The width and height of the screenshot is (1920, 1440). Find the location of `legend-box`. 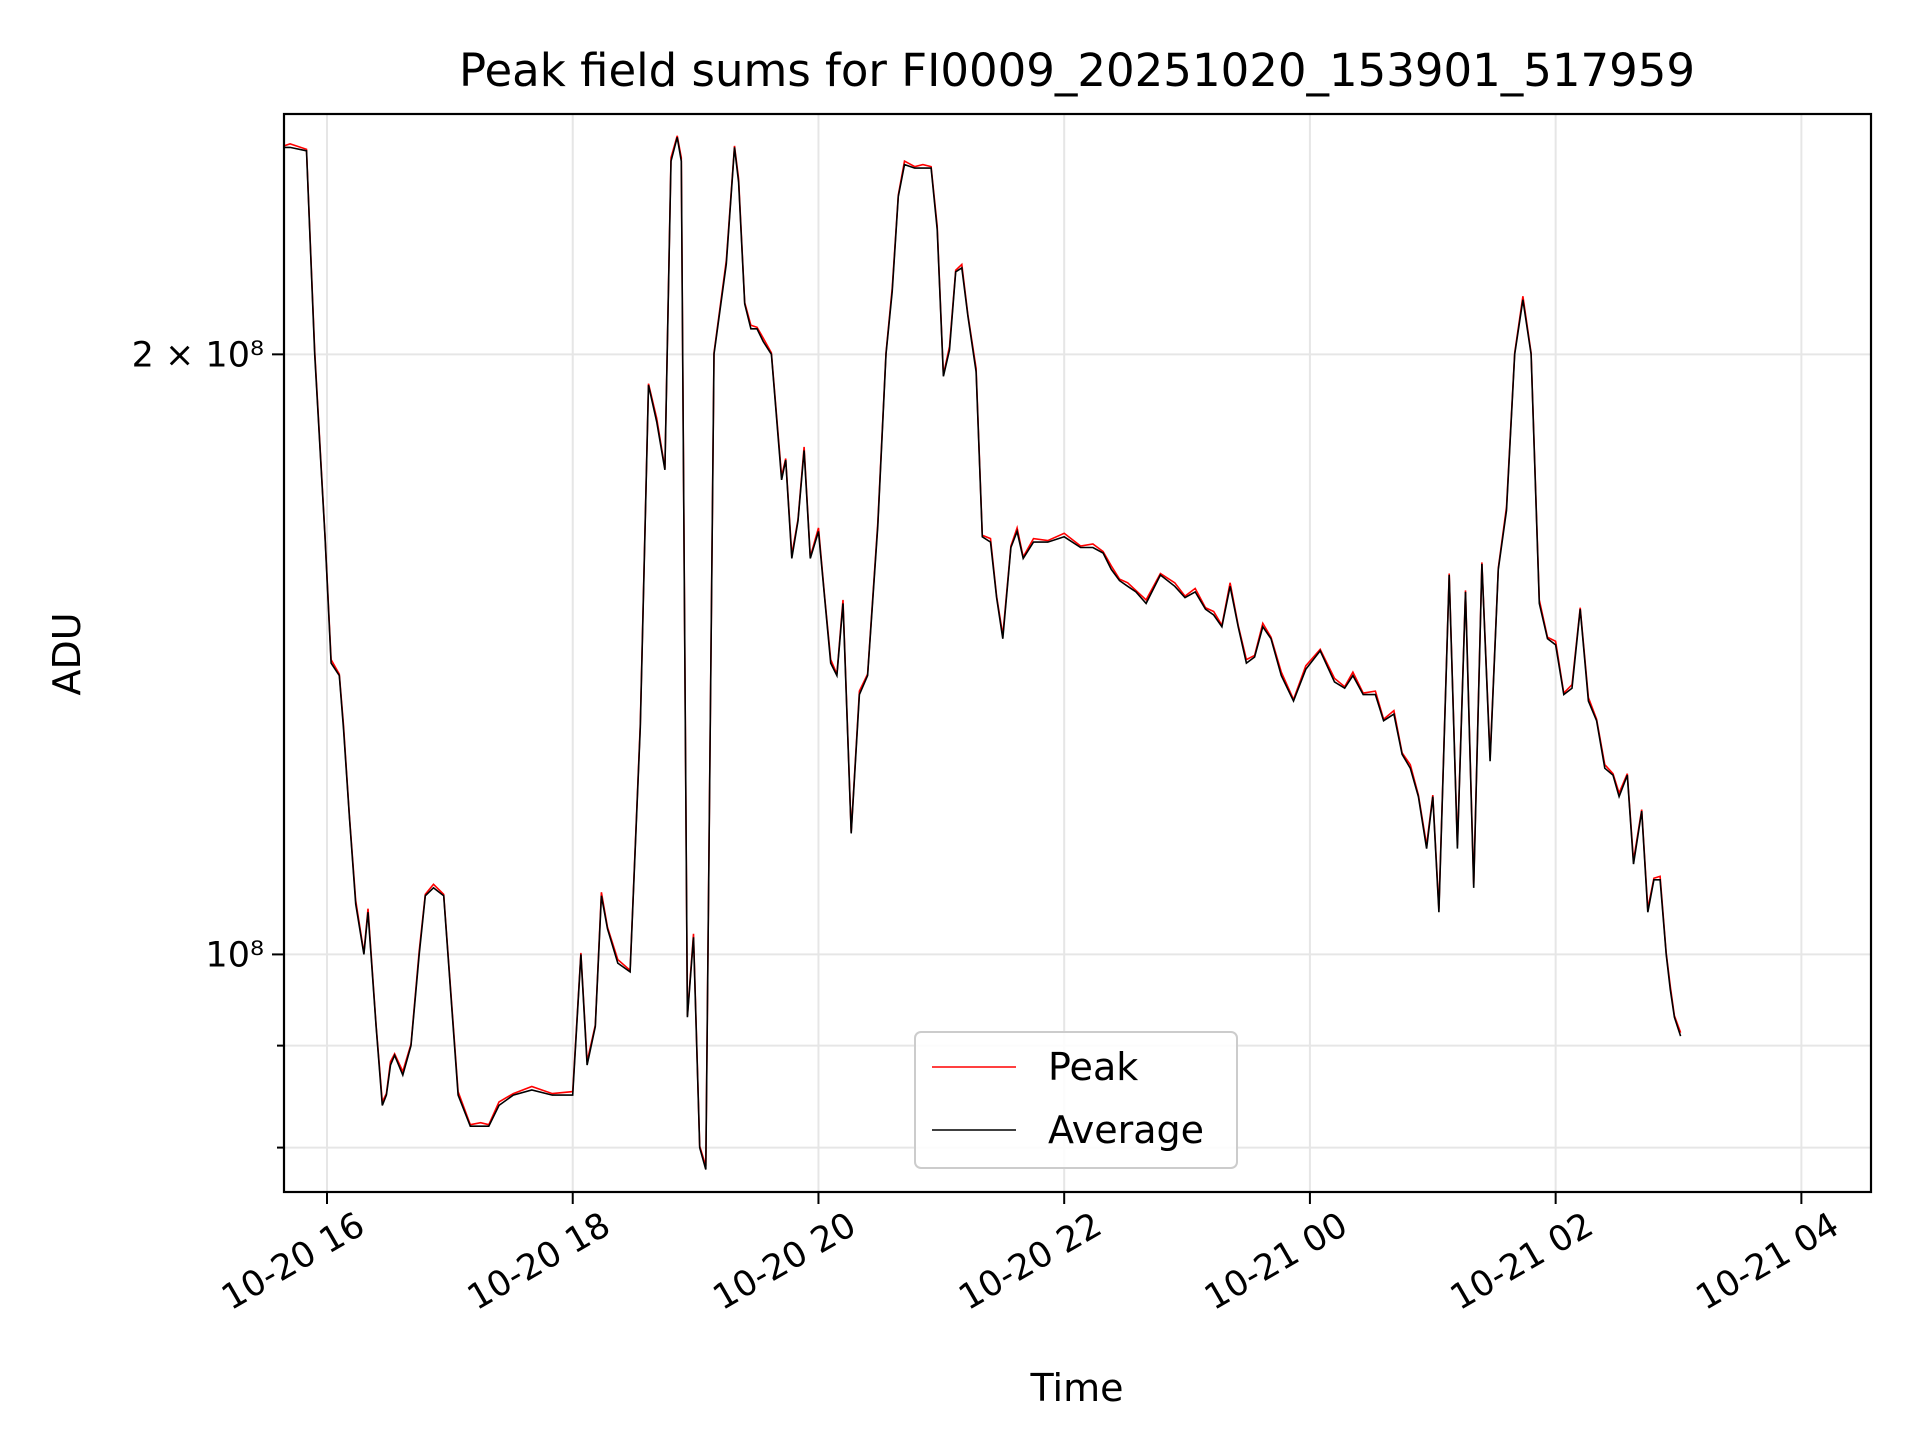

legend-box is located at coordinates (1076, 1100).